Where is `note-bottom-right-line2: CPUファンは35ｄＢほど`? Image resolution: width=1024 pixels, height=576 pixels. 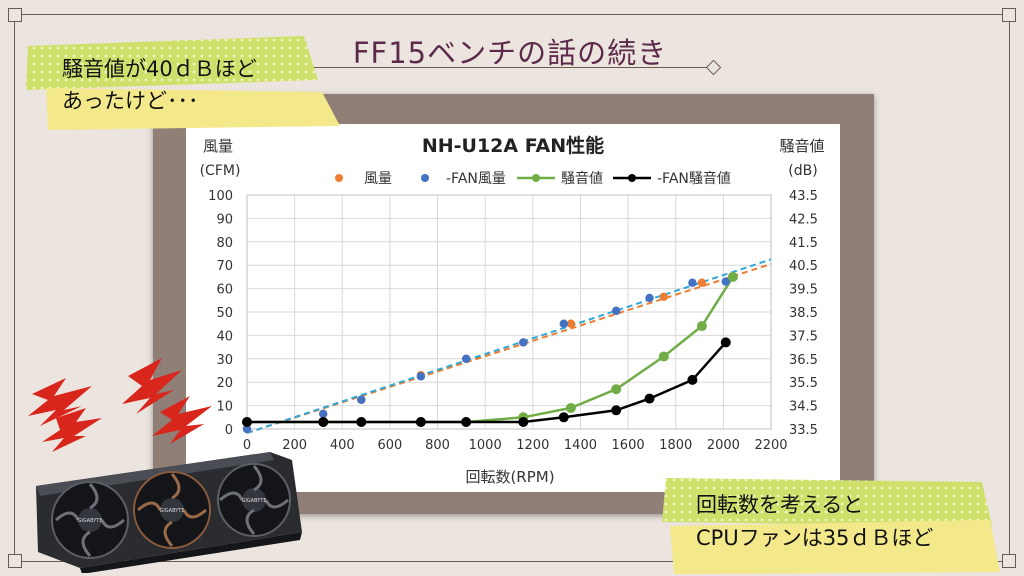
note-bottom-right-line2: CPUファンは35ｄＢほど is located at coordinates (815, 538).